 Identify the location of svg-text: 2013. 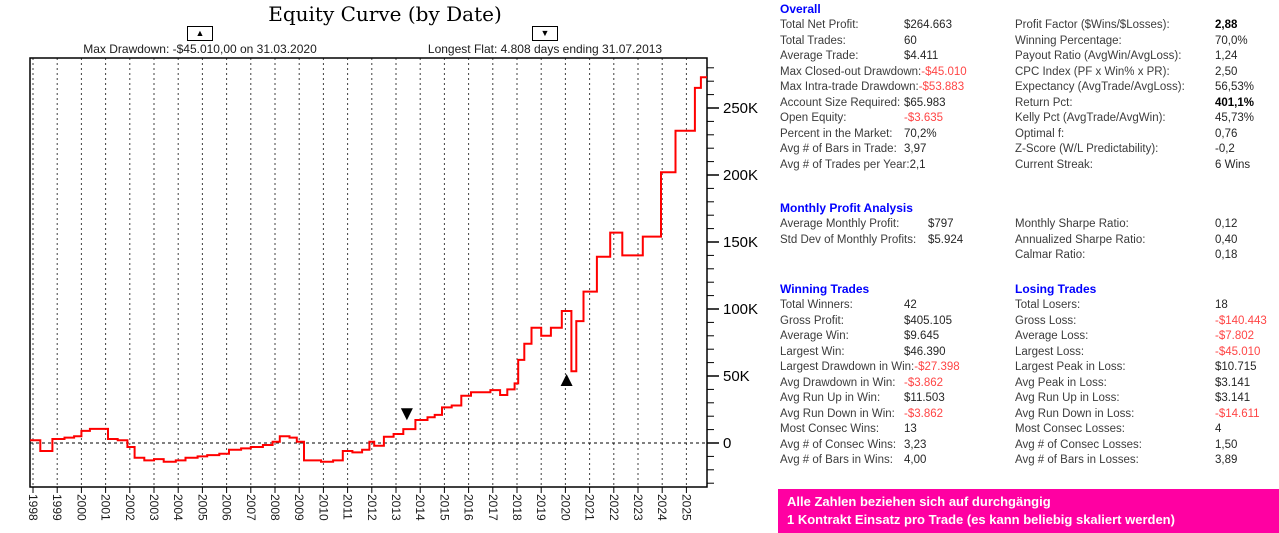
(396, 507).